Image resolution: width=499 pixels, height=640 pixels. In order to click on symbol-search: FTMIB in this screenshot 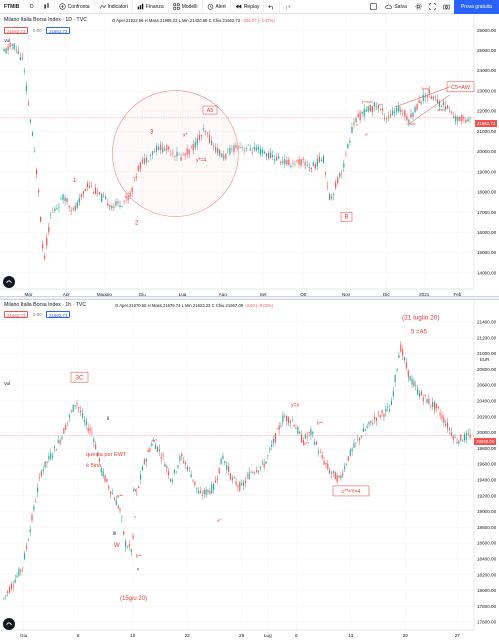, I will do `click(12, 6)`.